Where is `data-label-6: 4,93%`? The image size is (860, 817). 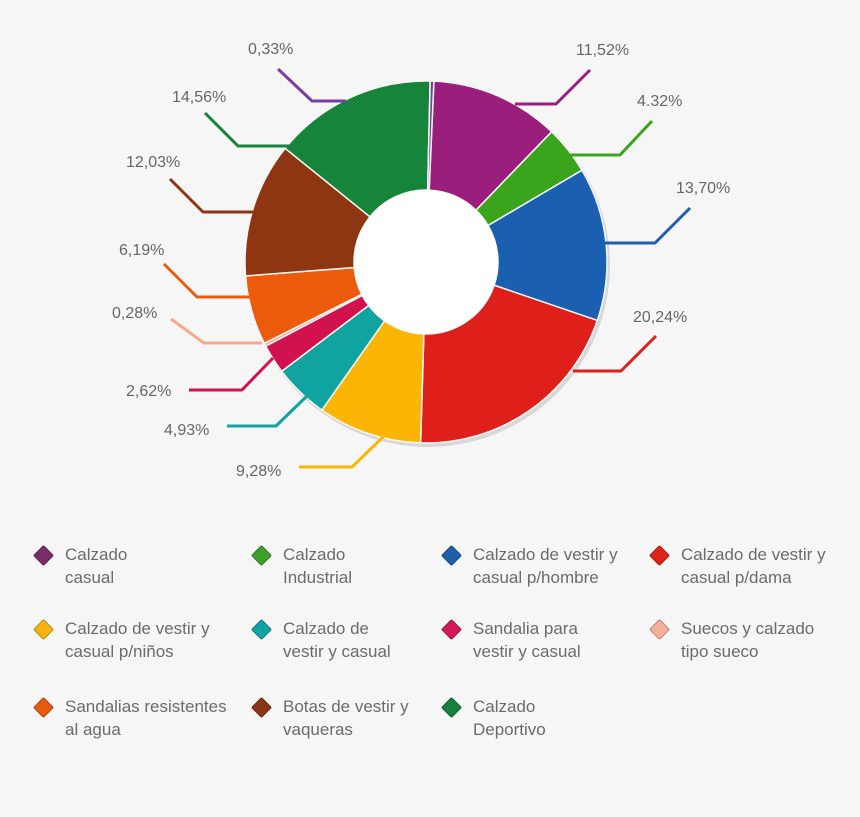 data-label-6: 4,93% is located at coordinates (186, 430).